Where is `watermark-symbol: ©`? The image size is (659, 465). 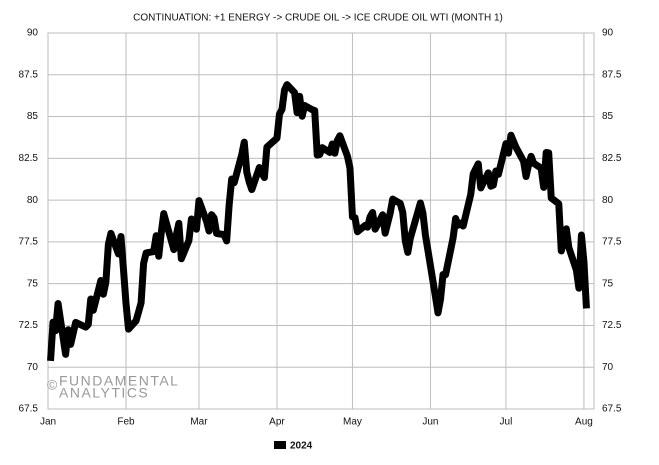 watermark-symbol: © is located at coordinates (52, 385).